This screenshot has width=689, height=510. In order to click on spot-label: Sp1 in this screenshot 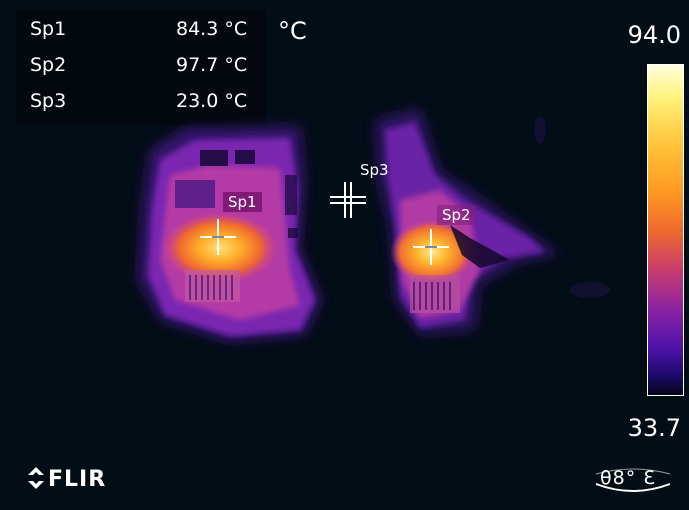, I will do `click(48, 29)`.